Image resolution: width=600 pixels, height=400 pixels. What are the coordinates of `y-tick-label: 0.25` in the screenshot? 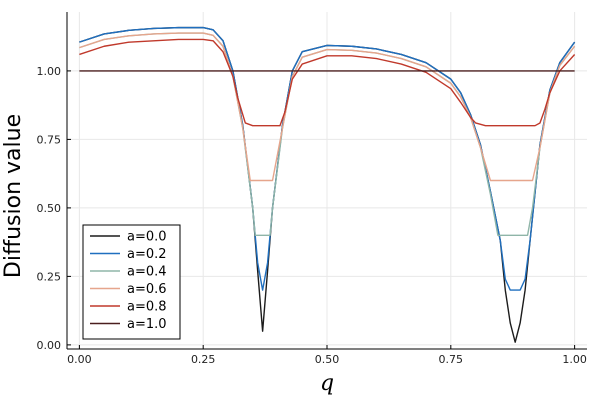 It's located at (49, 276).